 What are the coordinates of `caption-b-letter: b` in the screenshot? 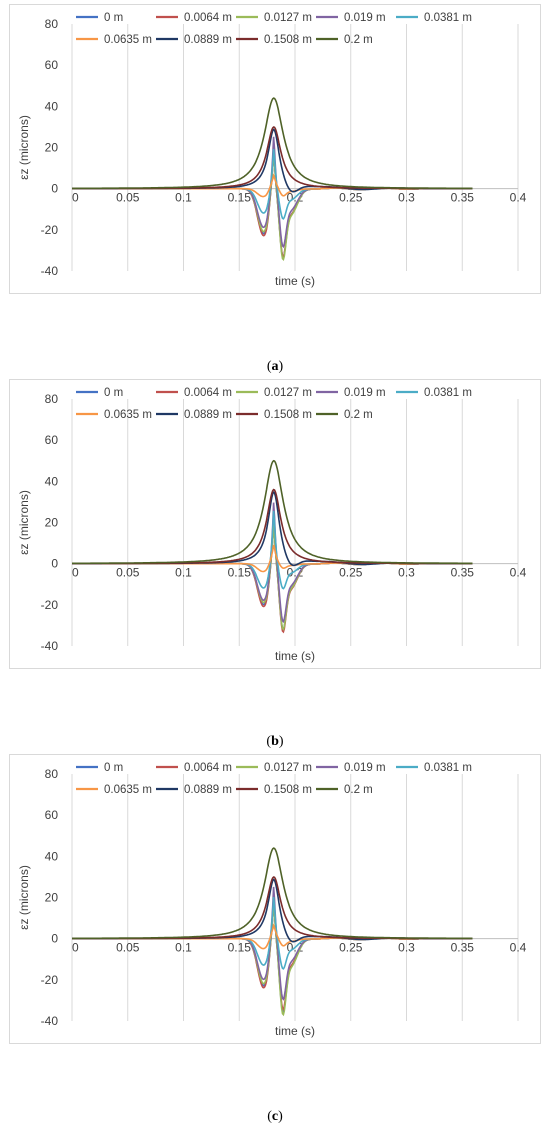 It's located at (275, 741).